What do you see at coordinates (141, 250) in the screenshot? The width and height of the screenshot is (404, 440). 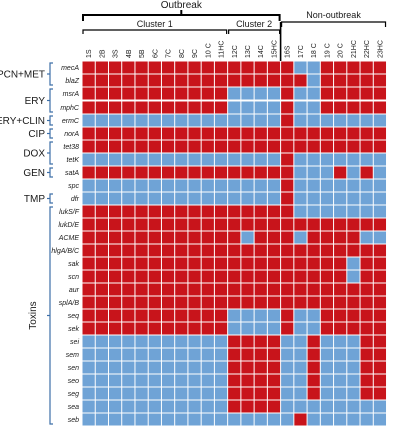 I see `heatmap-cell-hlgA/B/C-5B` at bounding box center [141, 250].